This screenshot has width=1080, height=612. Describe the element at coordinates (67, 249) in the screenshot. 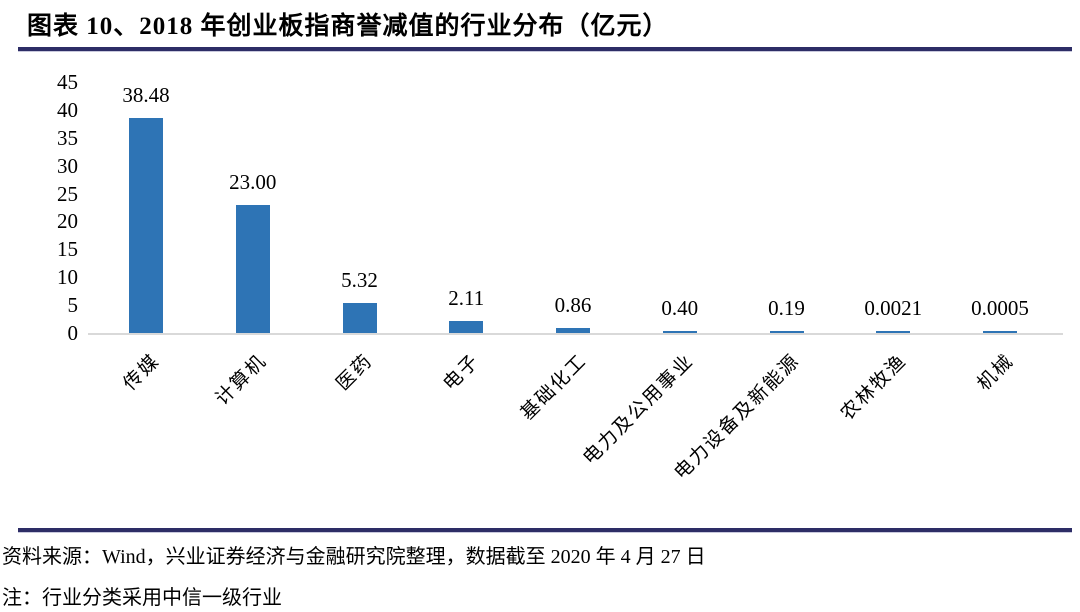

I see `y-axis-tick-label: 15` at that location.